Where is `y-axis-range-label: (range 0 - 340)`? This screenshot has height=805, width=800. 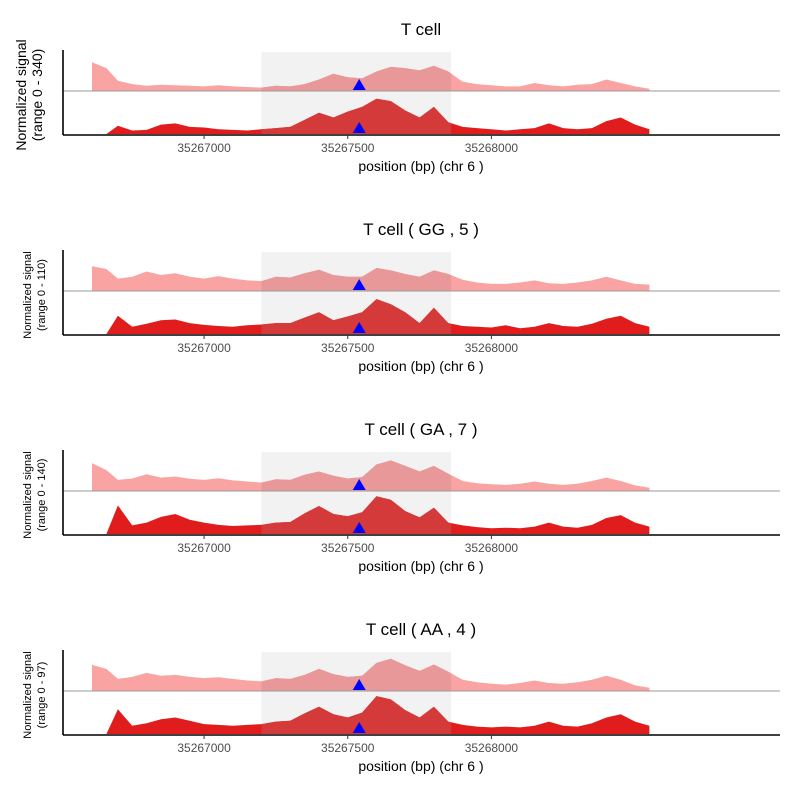
y-axis-range-label: (range 0 - 340) is located at coordinates (37, 95).